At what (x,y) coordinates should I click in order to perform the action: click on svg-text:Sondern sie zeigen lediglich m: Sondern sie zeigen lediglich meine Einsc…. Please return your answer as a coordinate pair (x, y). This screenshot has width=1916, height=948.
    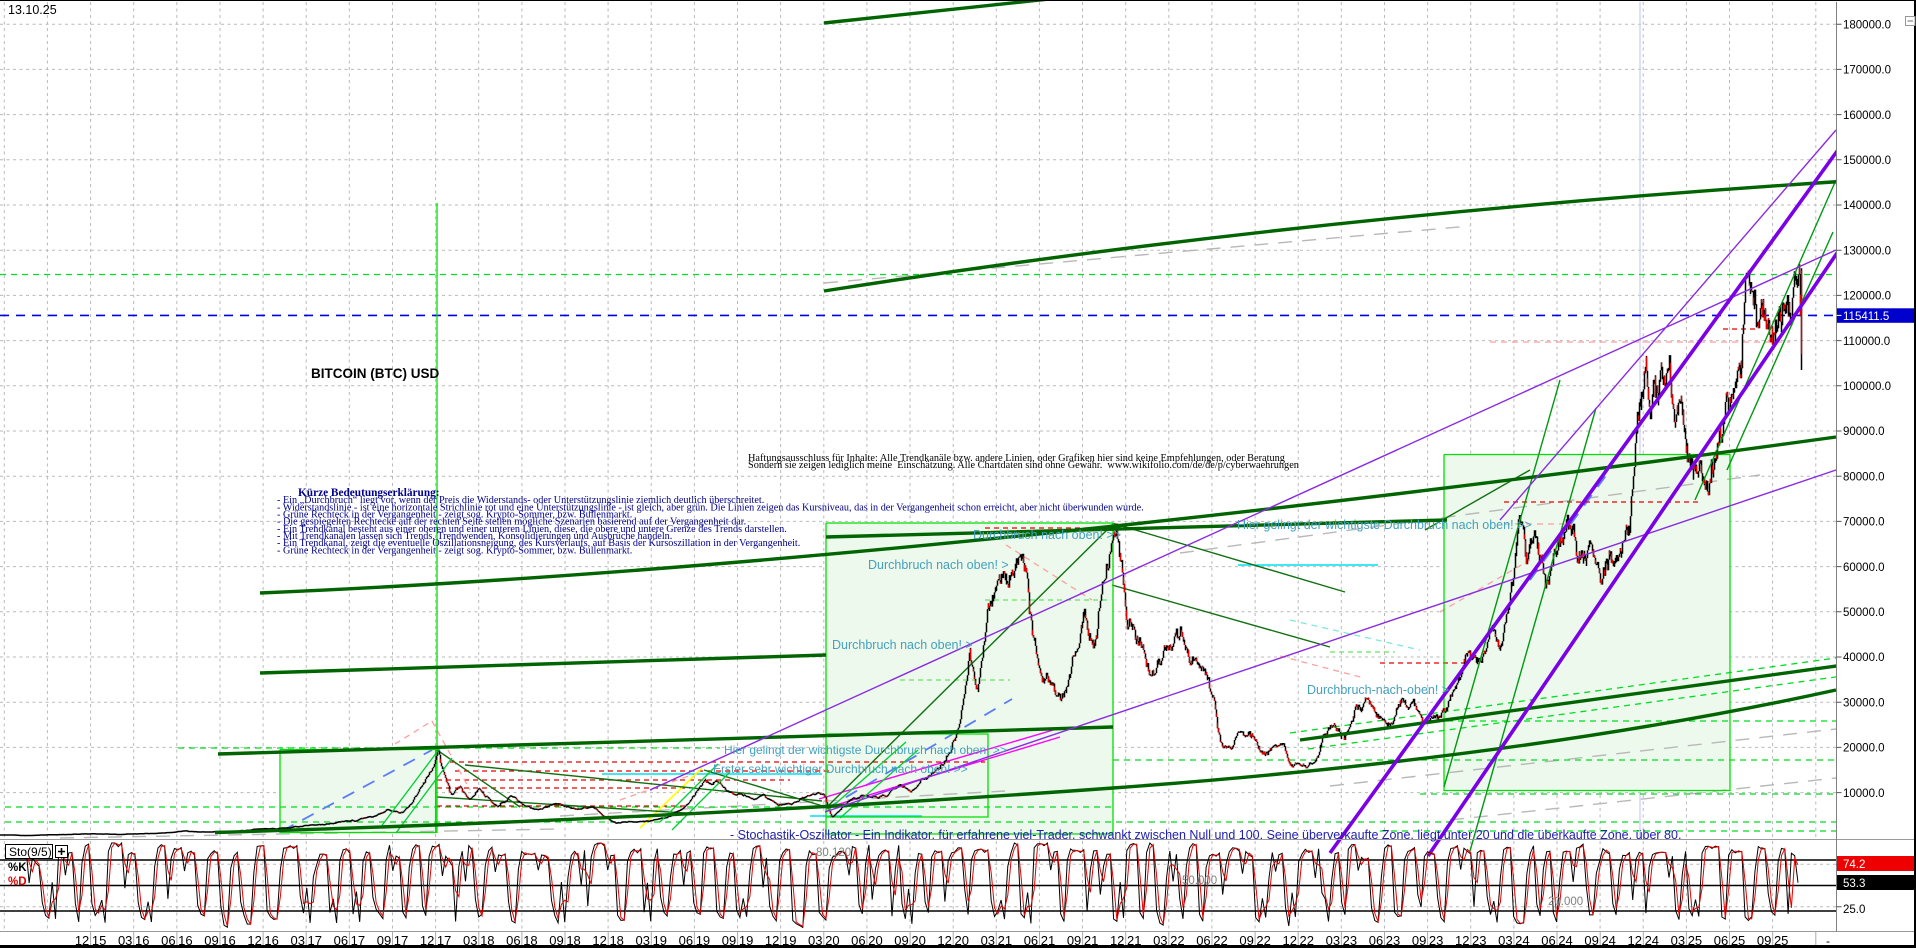
    Looking at the image, I should click on (1023, 465).